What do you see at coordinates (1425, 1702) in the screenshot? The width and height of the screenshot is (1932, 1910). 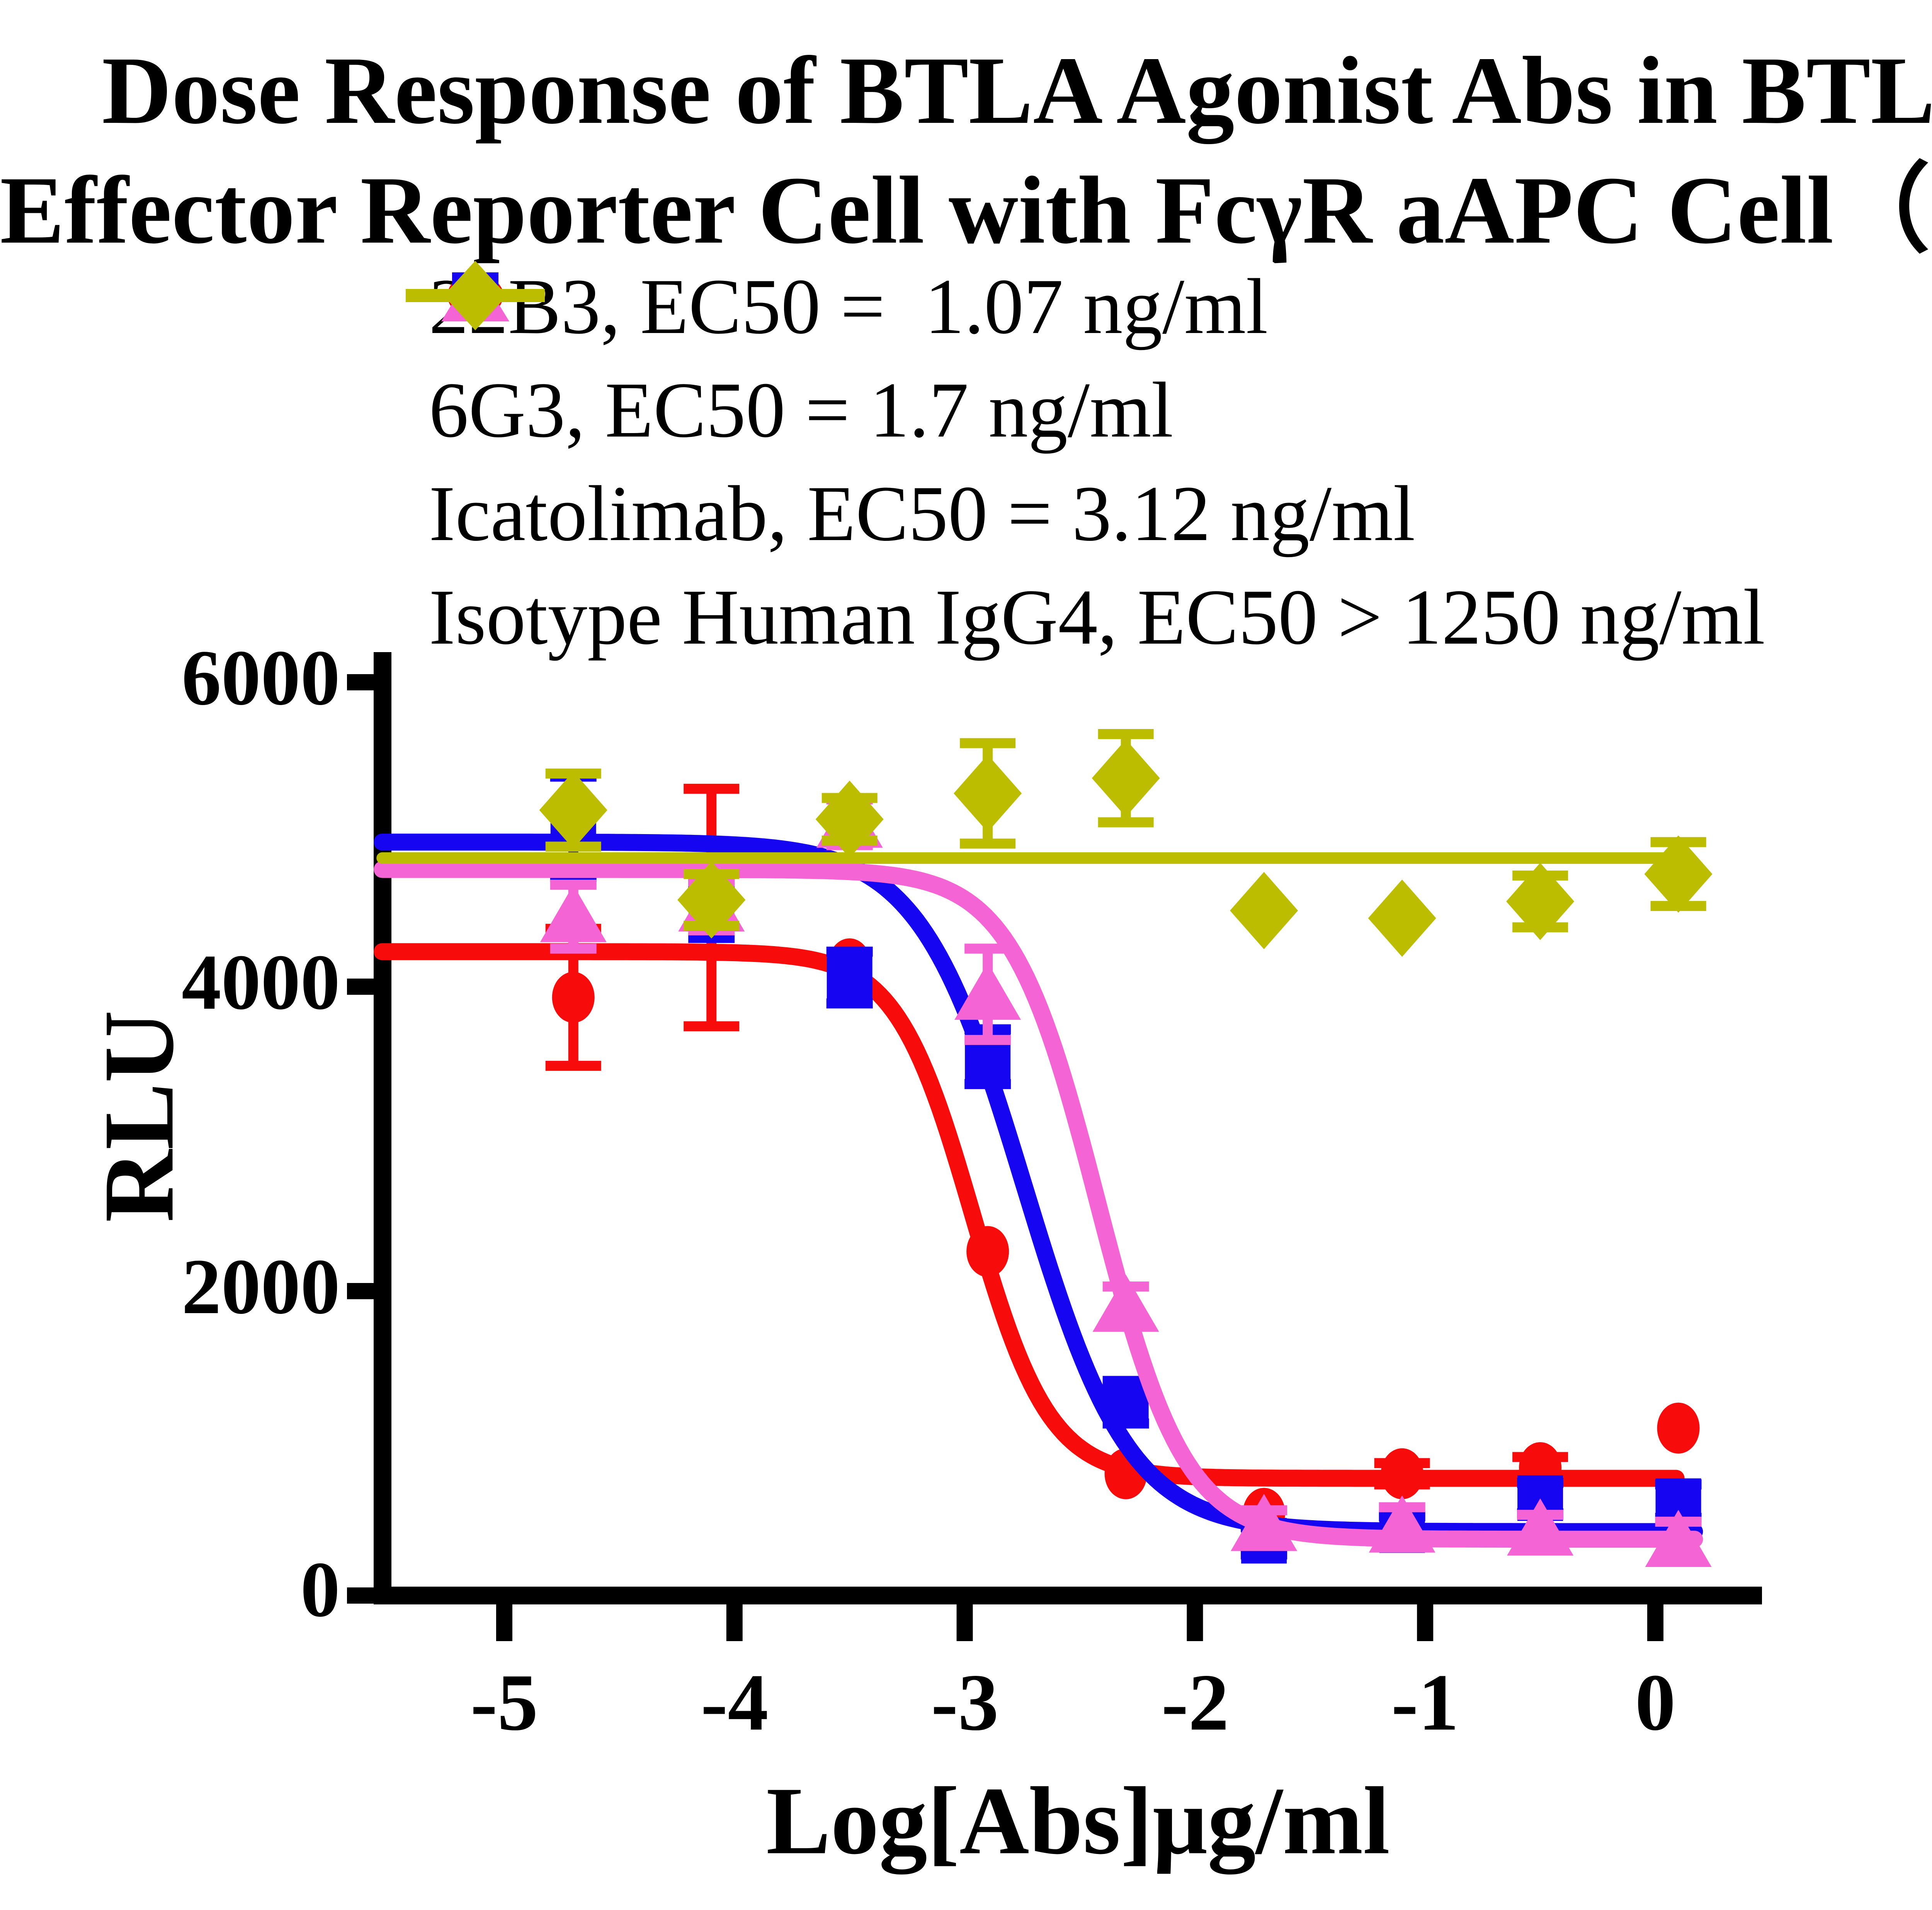 I see `x-tick-label--1: -1` at bounding box center [1425, 1702].